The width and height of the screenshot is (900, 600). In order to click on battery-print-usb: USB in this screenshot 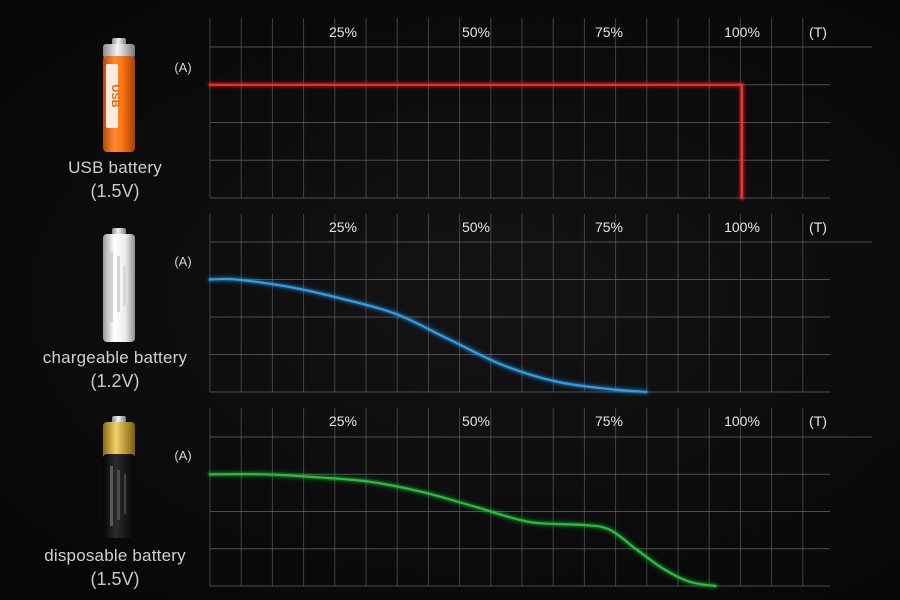, I will do `click(115, 95)`.